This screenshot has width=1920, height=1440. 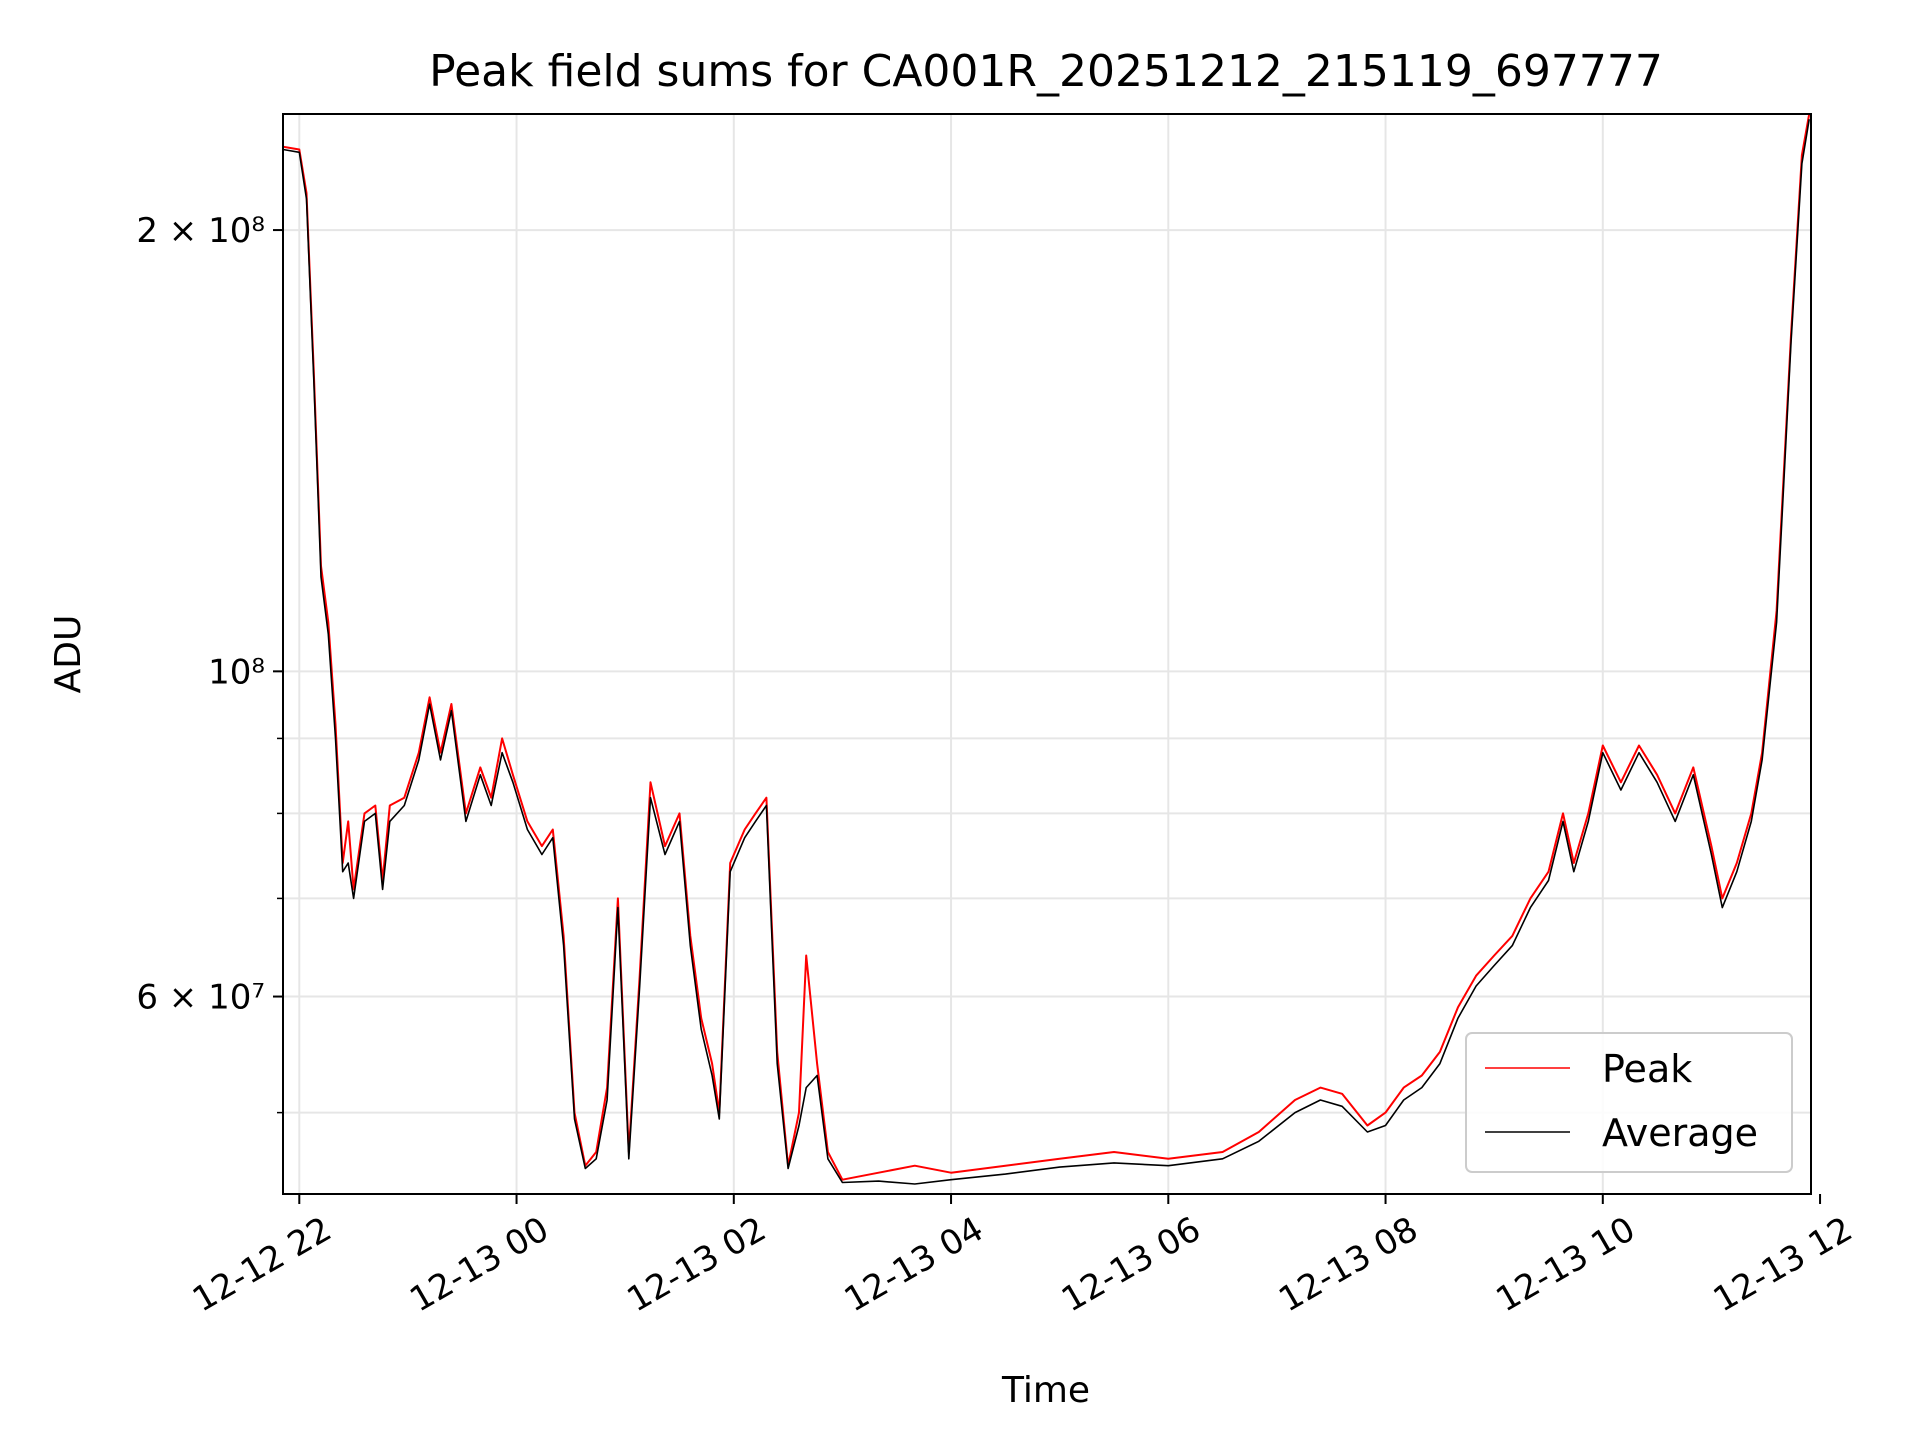 I want to click on y-tick-label: 10⁸, so click(x=236, y=672).